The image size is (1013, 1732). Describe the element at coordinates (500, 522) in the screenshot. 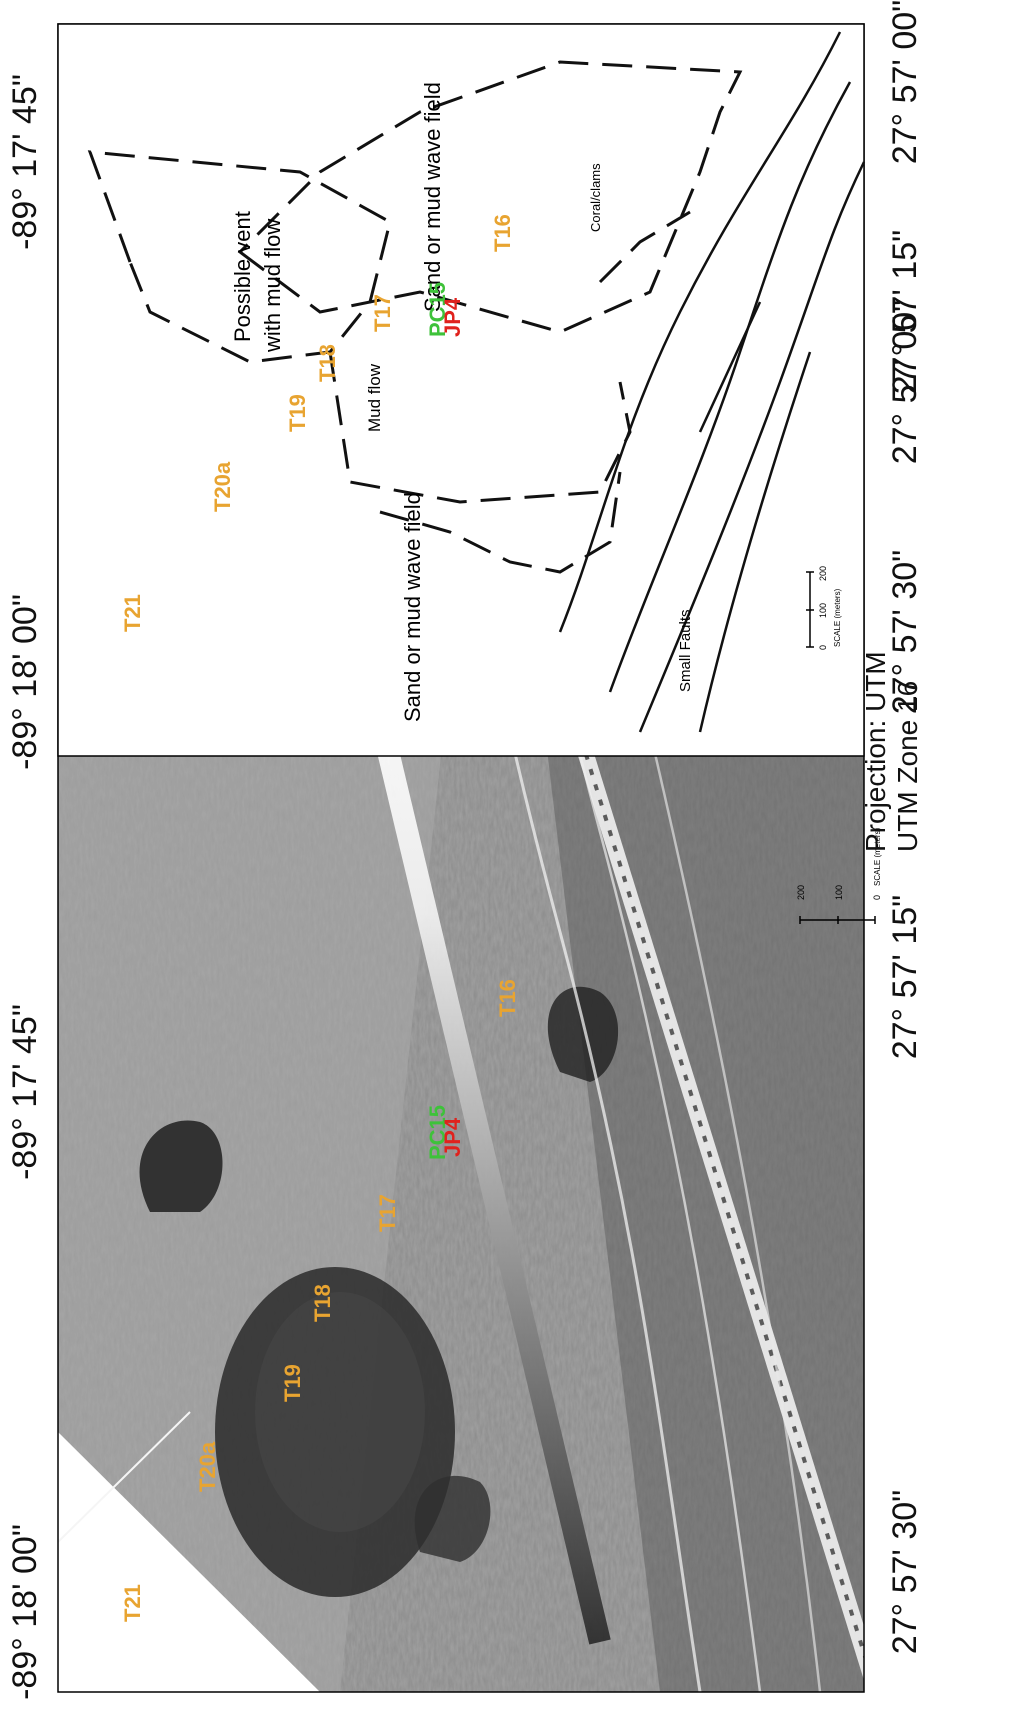

I see `lower-wave-field-boundary` at that location.